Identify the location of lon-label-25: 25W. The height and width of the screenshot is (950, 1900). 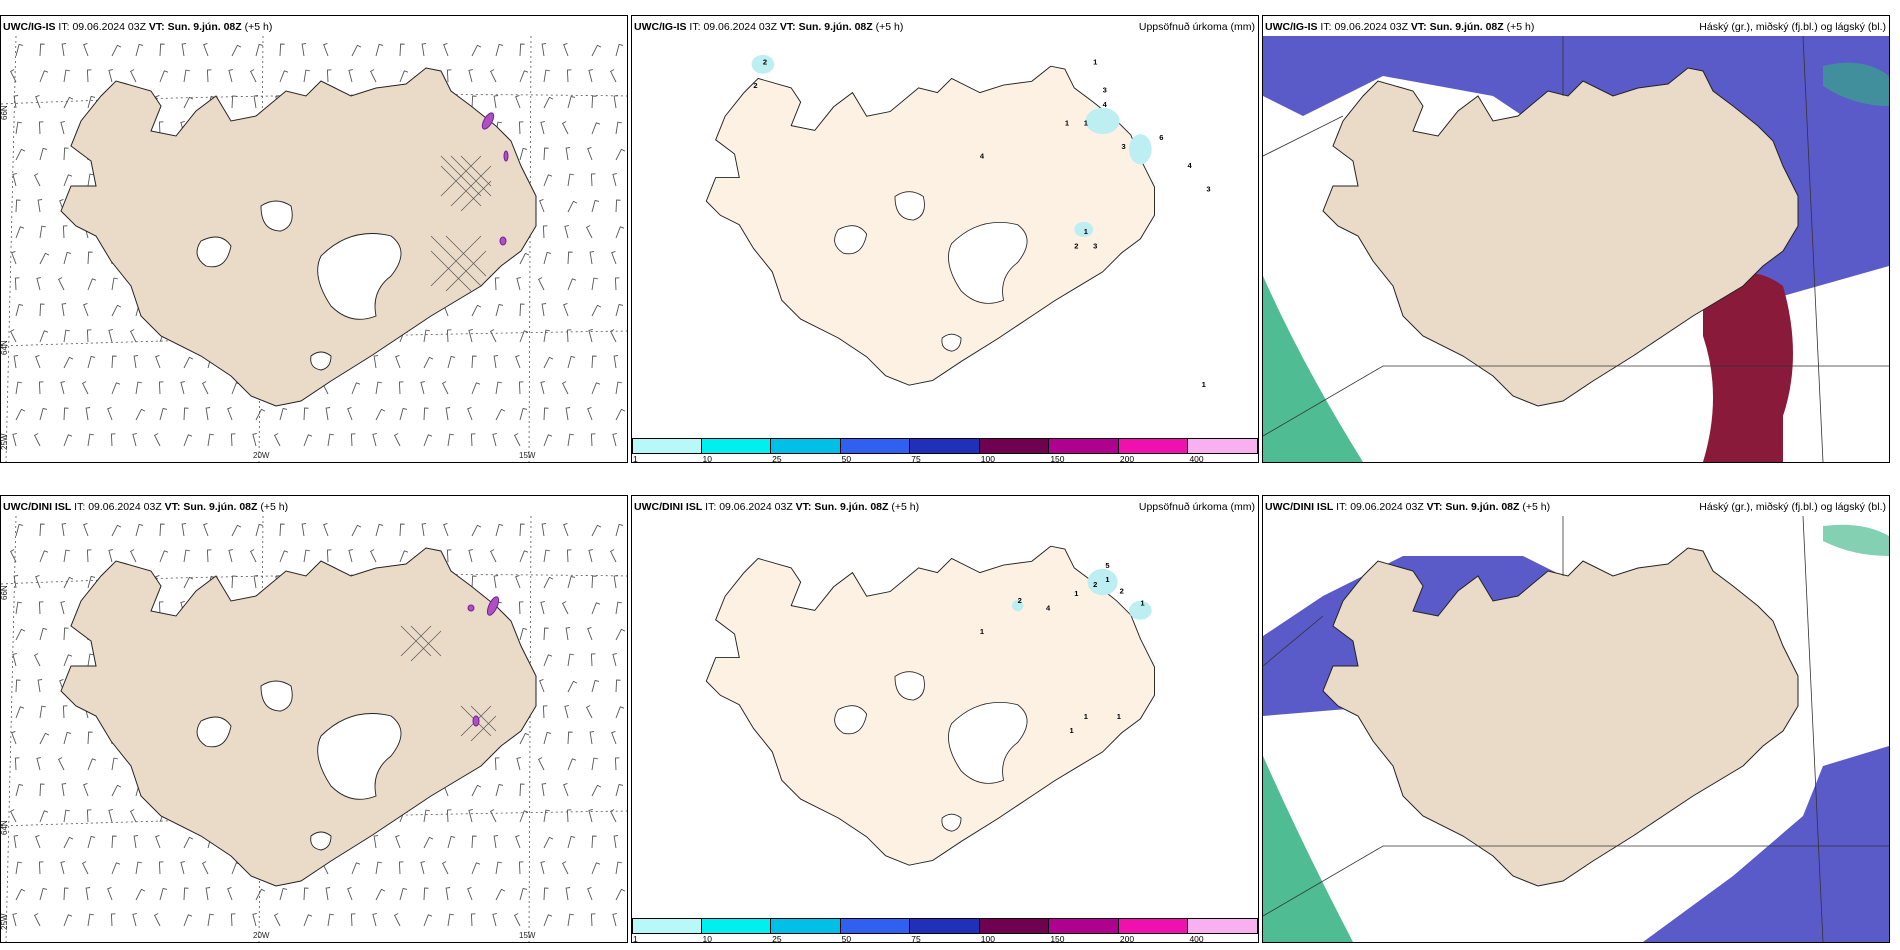
(5, 441).